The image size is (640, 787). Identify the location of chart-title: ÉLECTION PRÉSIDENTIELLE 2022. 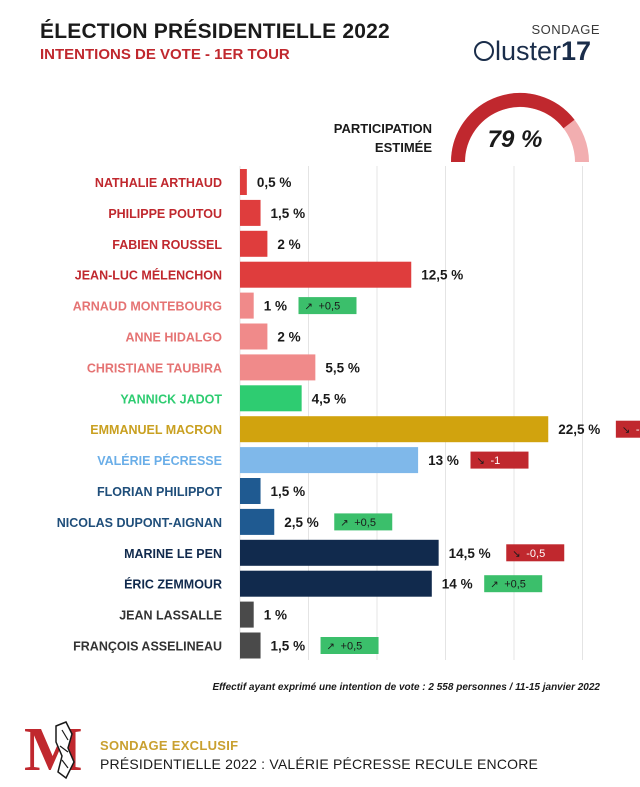
(215, 31).